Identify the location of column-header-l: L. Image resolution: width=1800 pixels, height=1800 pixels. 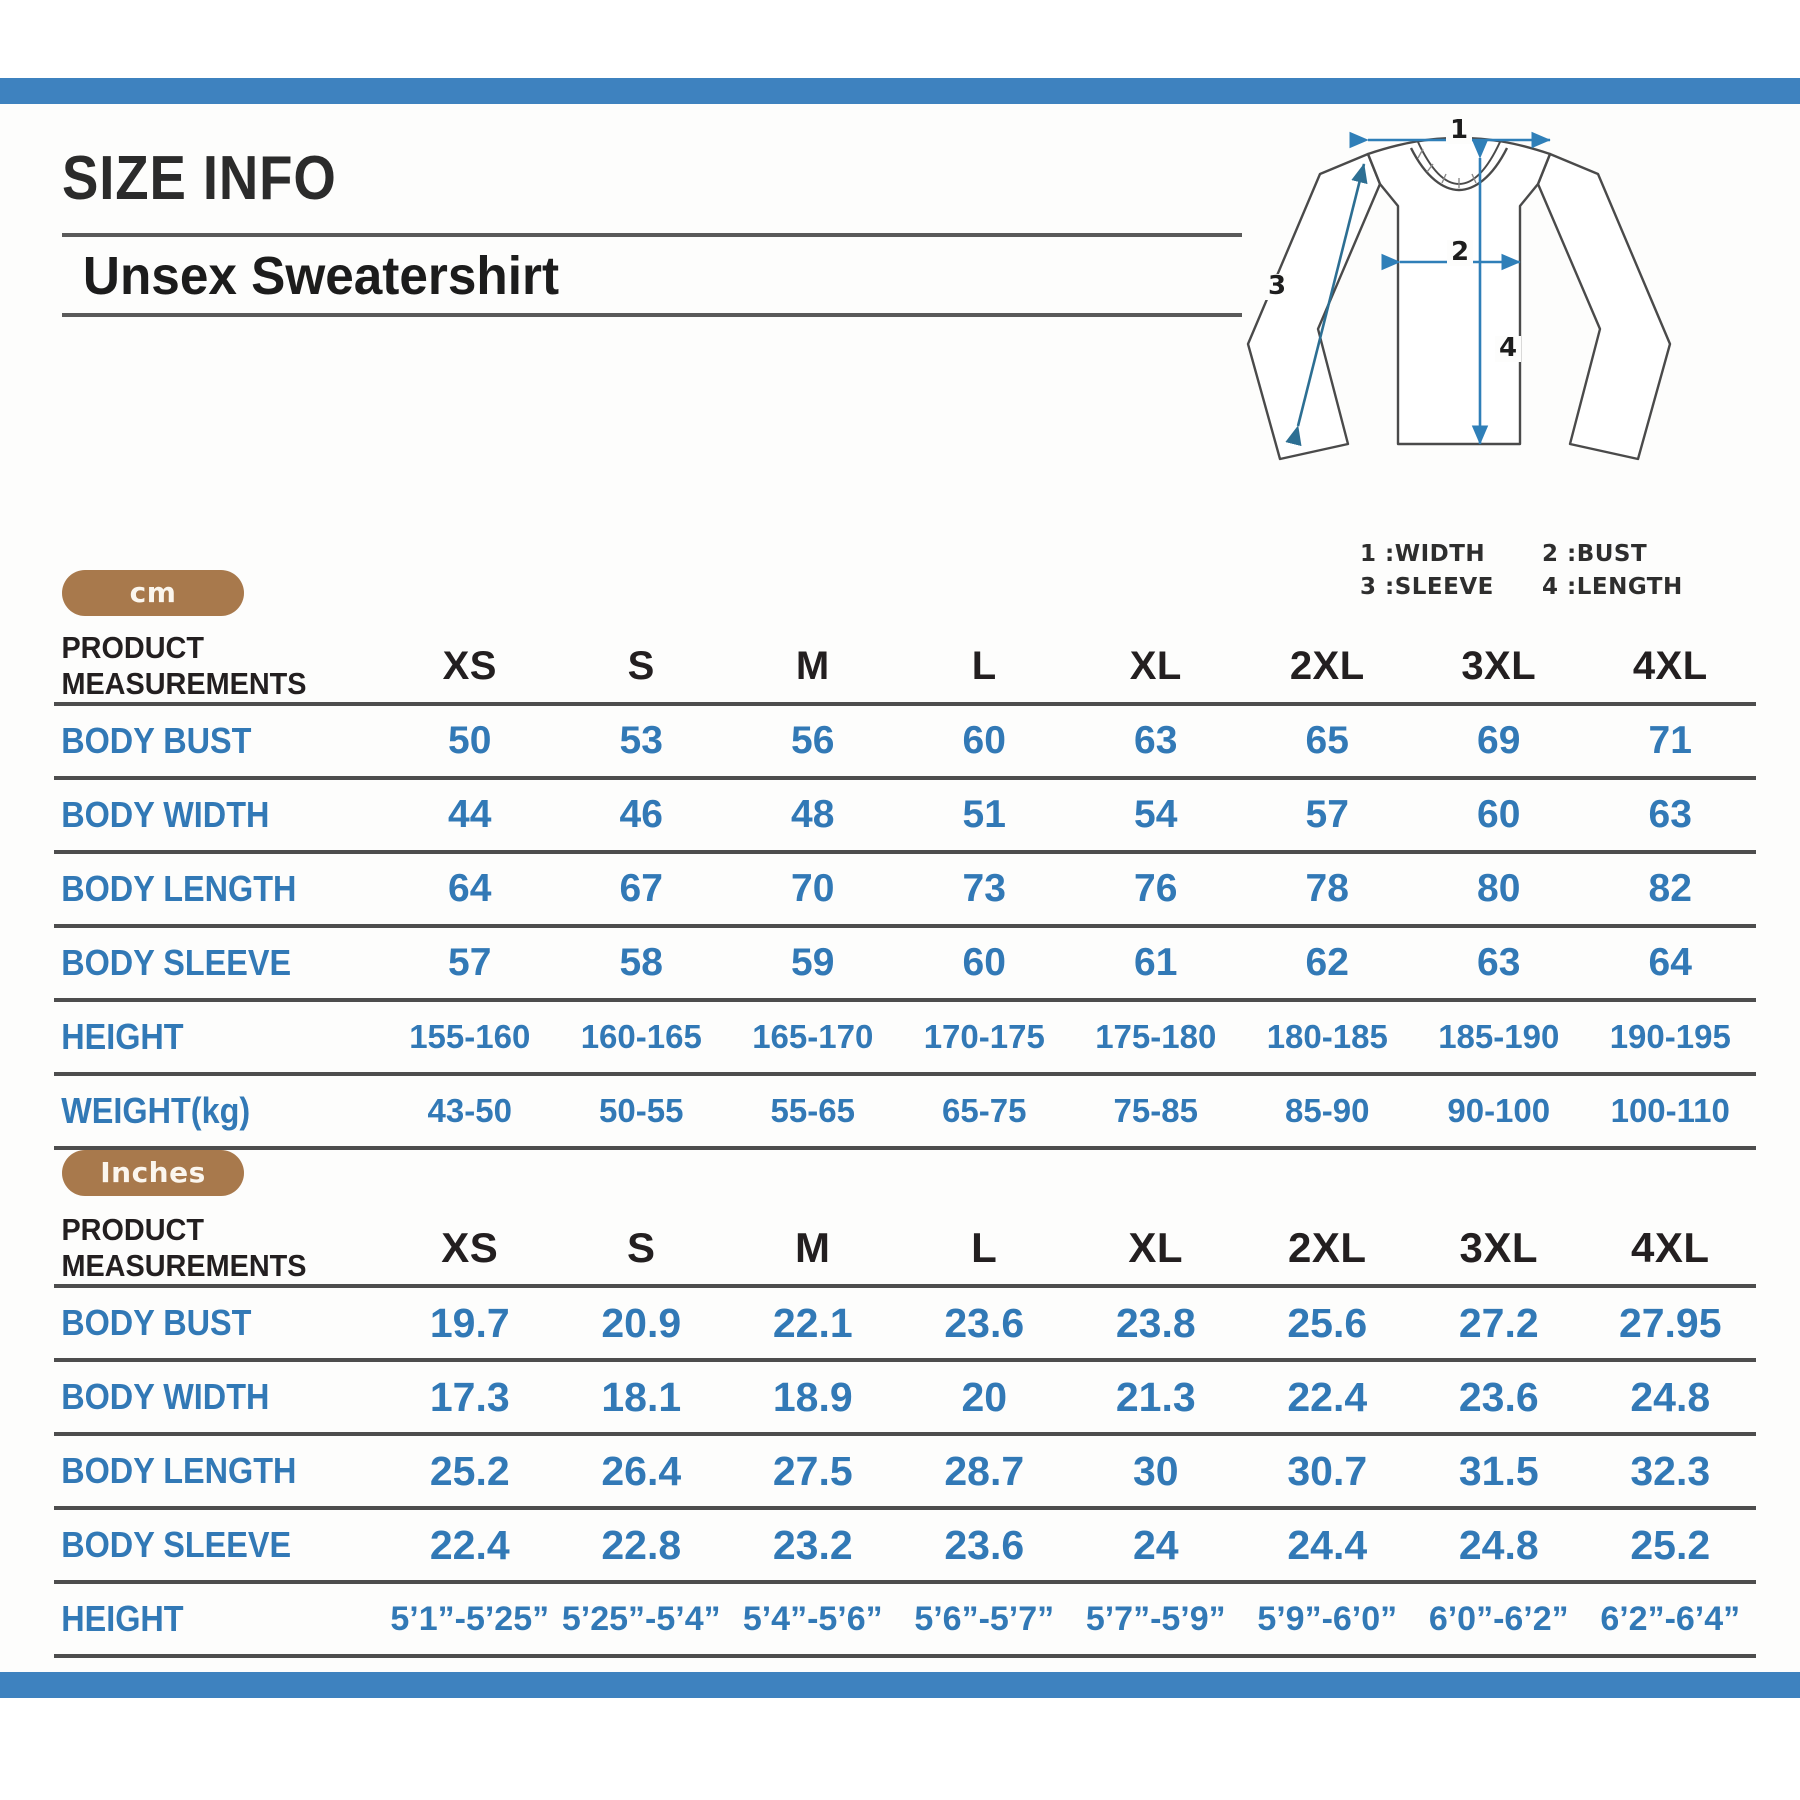
(984, 665).